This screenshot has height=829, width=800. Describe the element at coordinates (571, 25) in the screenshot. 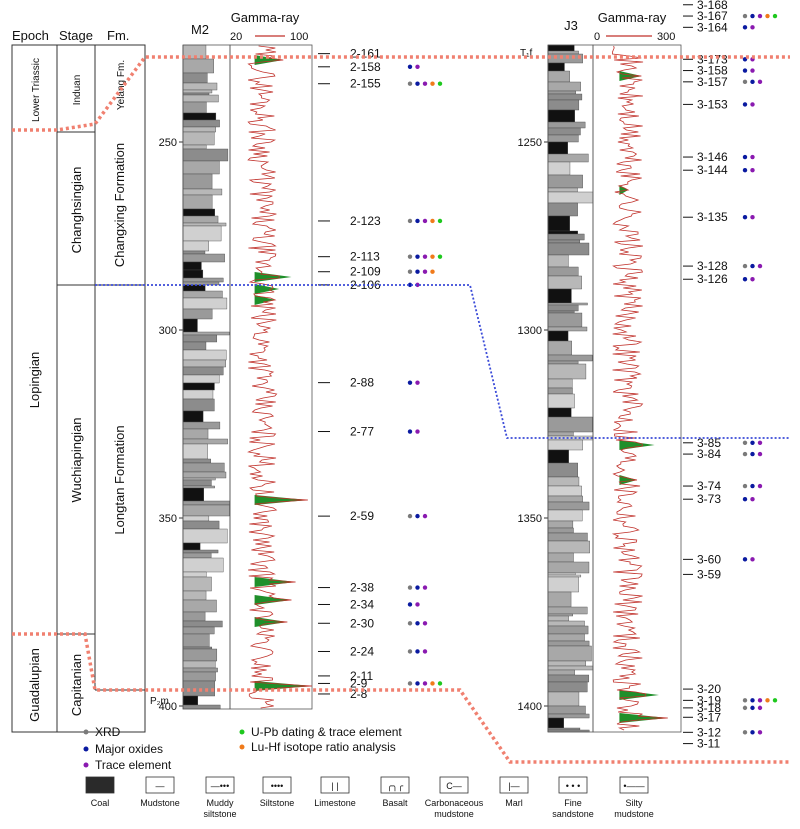

I see `well-j3-title: J3` at that location.